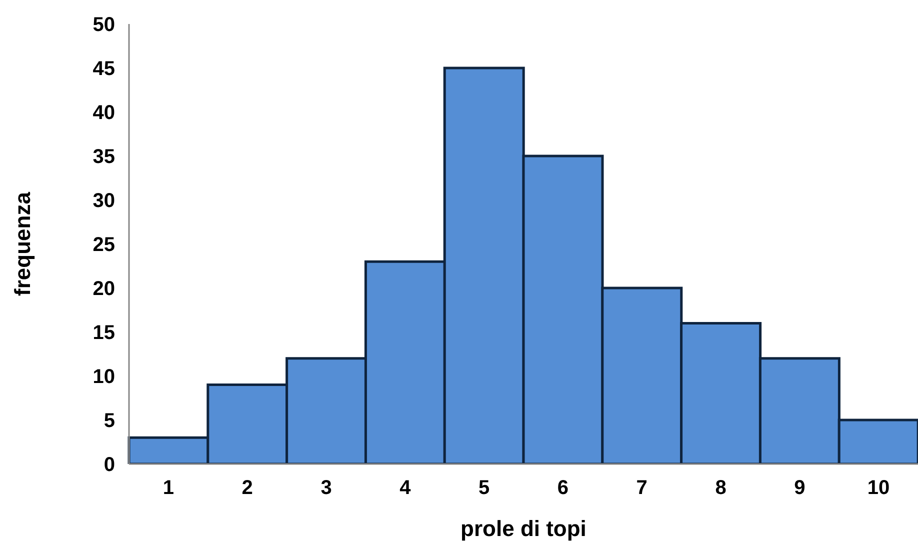  Describe the element at coordinates (103, 157) in the screenshot. I see `y-tick-label: 35` at that location.